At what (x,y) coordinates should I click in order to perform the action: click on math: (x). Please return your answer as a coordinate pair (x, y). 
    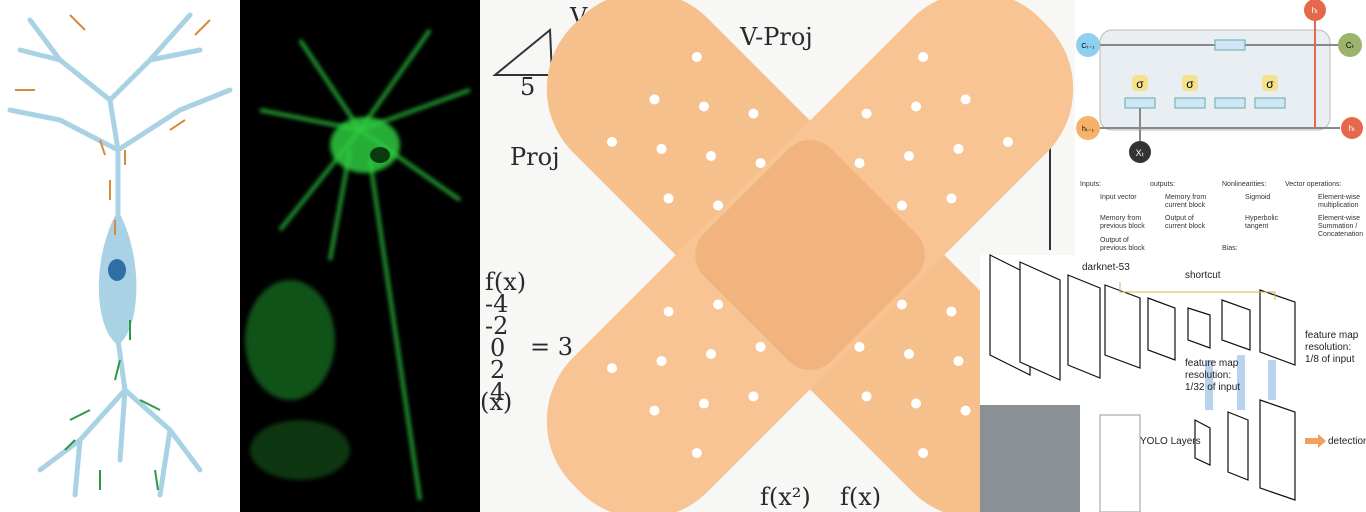
    Looking at the image, I should click on (496, 402).